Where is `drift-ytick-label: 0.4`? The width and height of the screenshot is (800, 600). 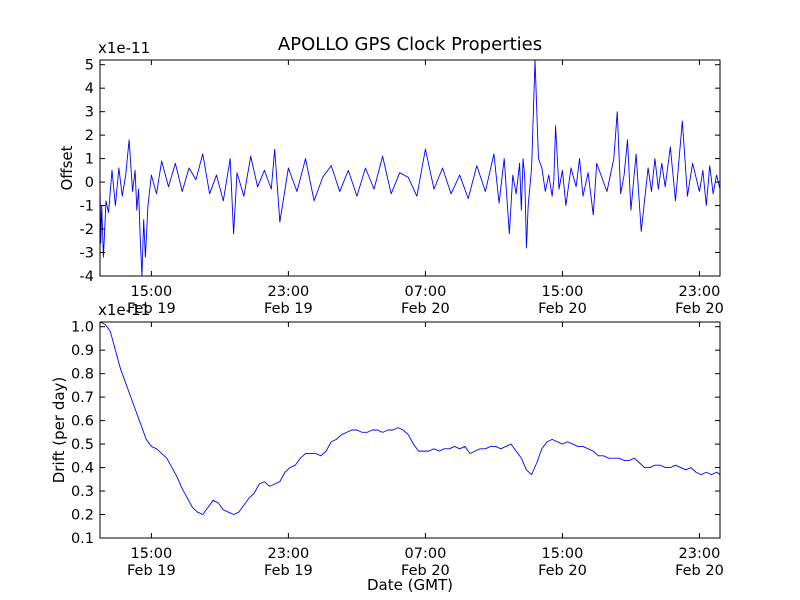
drift-ytick-label: 0.4 is located at coordinates (82, 469).